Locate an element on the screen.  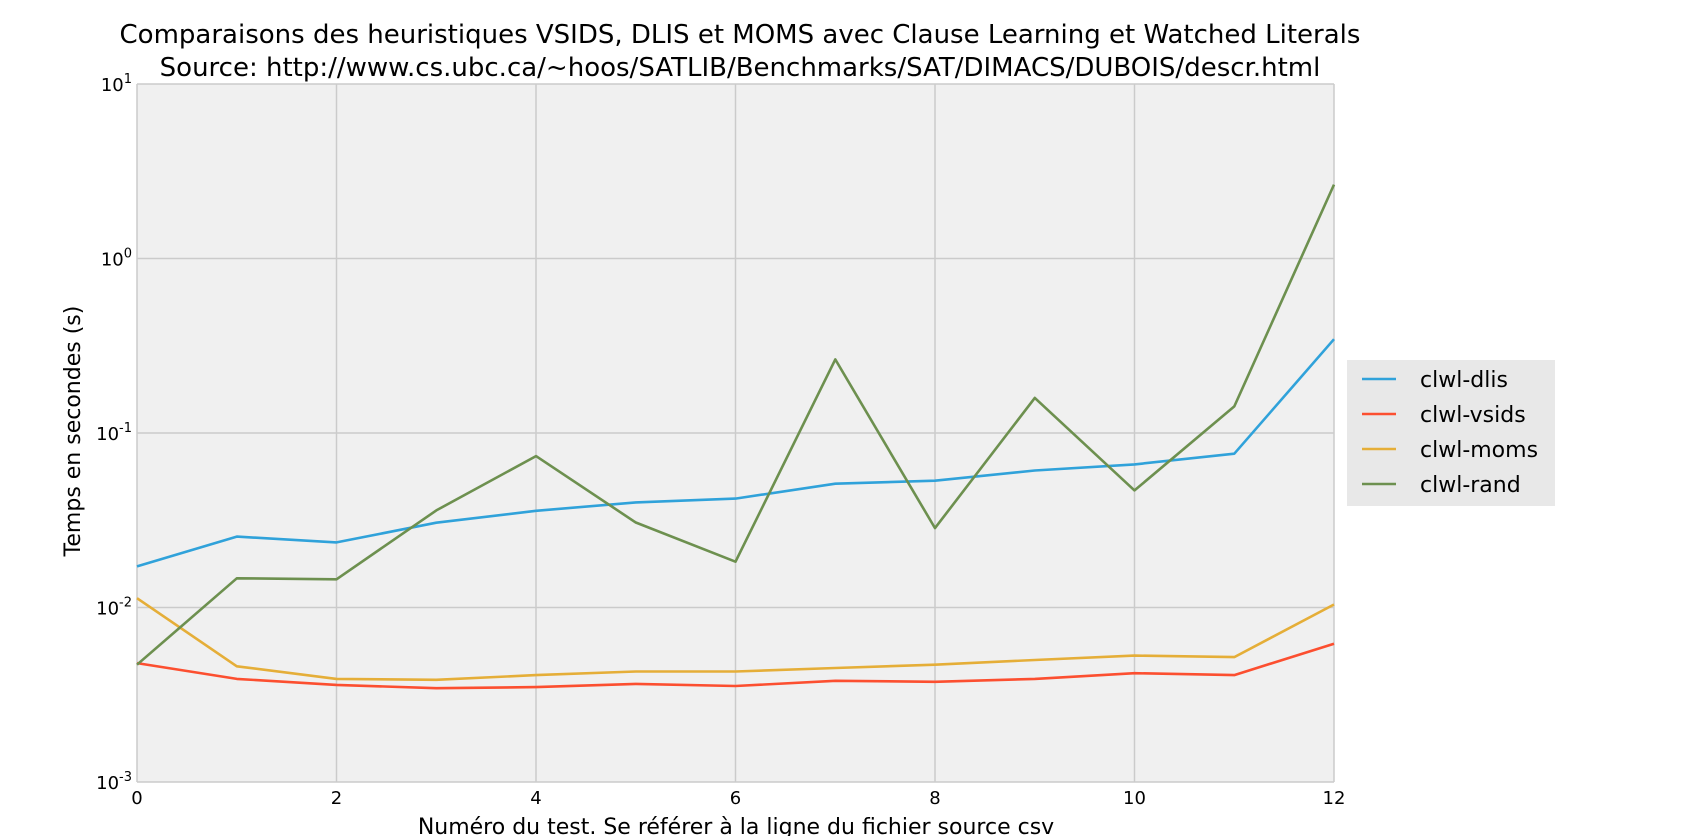
x-tick-label: 8 is located at coordinates (934, 798).